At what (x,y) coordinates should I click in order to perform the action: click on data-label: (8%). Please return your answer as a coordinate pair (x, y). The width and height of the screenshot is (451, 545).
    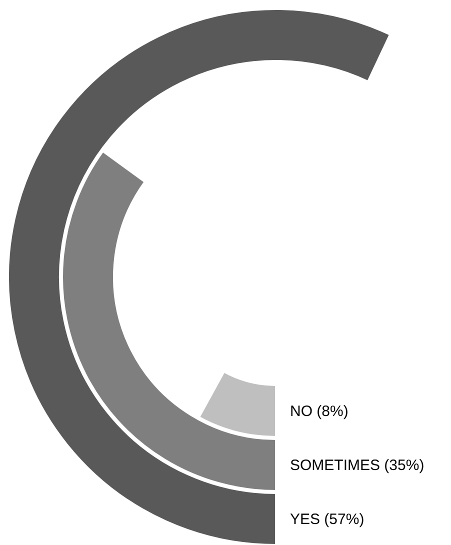
    Looking at the image, I should click on (332, 411).